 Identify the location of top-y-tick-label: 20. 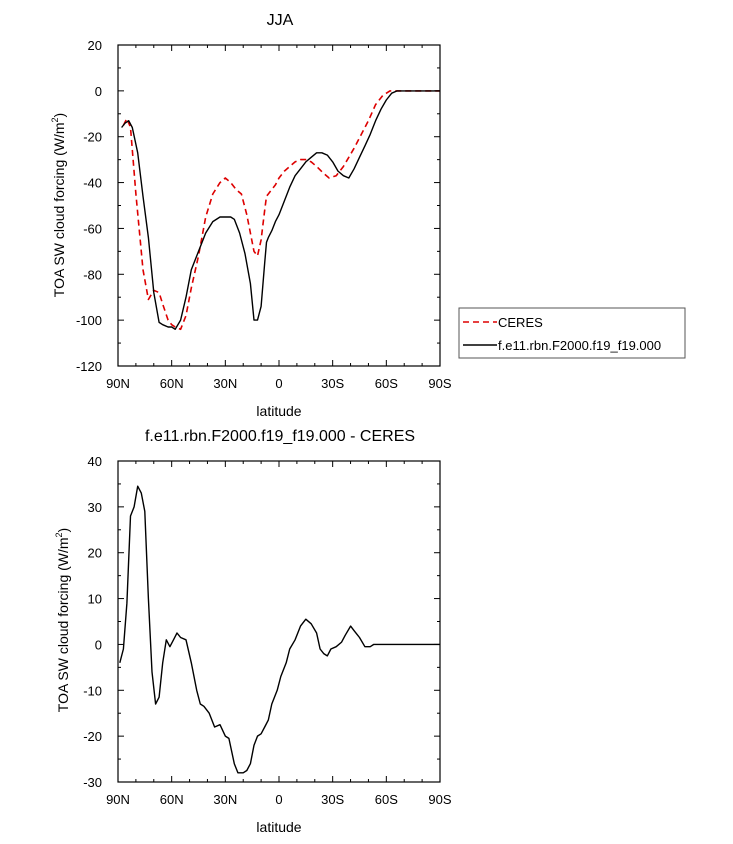
(95, 45).